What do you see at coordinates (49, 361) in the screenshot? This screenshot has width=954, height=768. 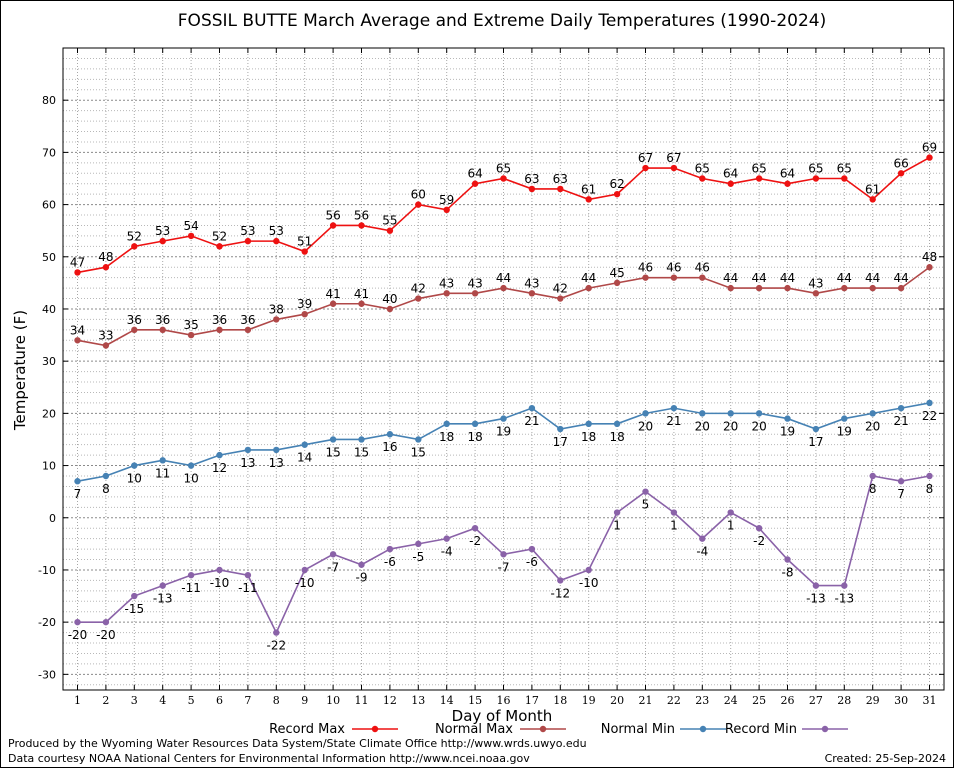 I see `y-tick-label: 30` at bounding box center [49, 361].